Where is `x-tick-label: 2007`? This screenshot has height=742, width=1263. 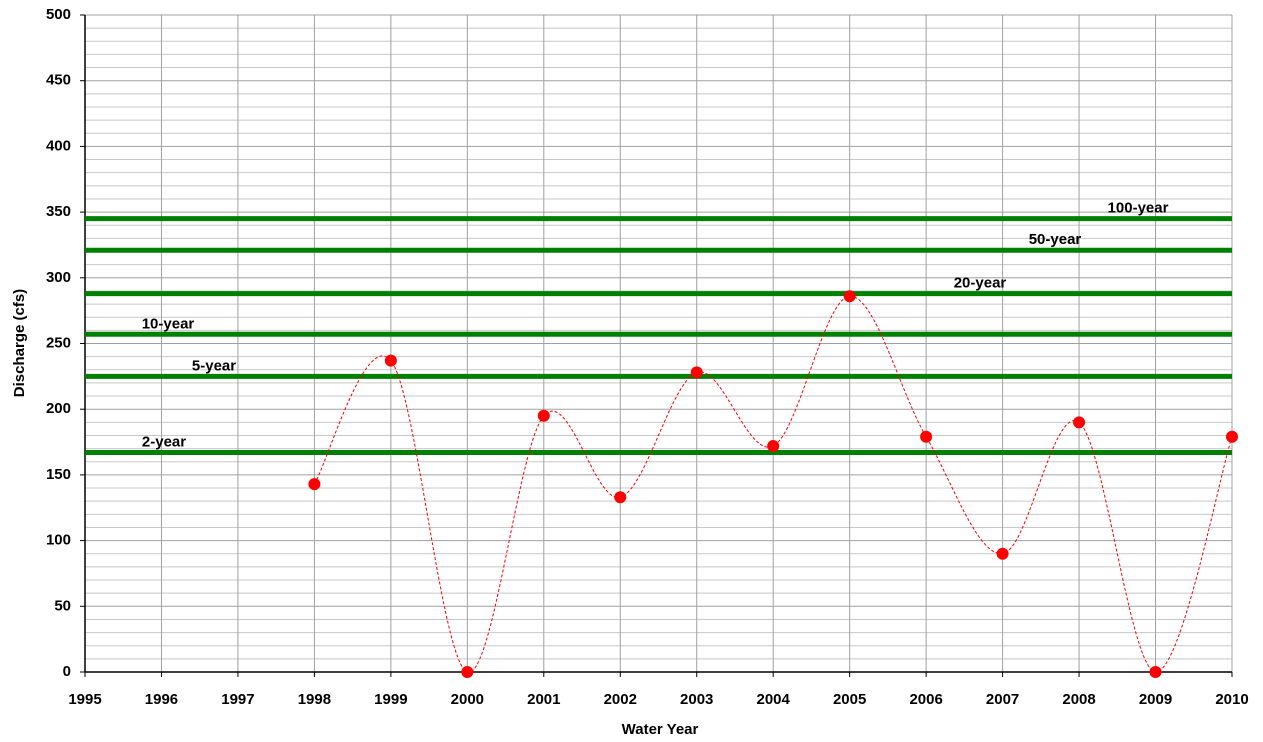
x-tick-label: 2007 is located at coordinates (1002, 699).